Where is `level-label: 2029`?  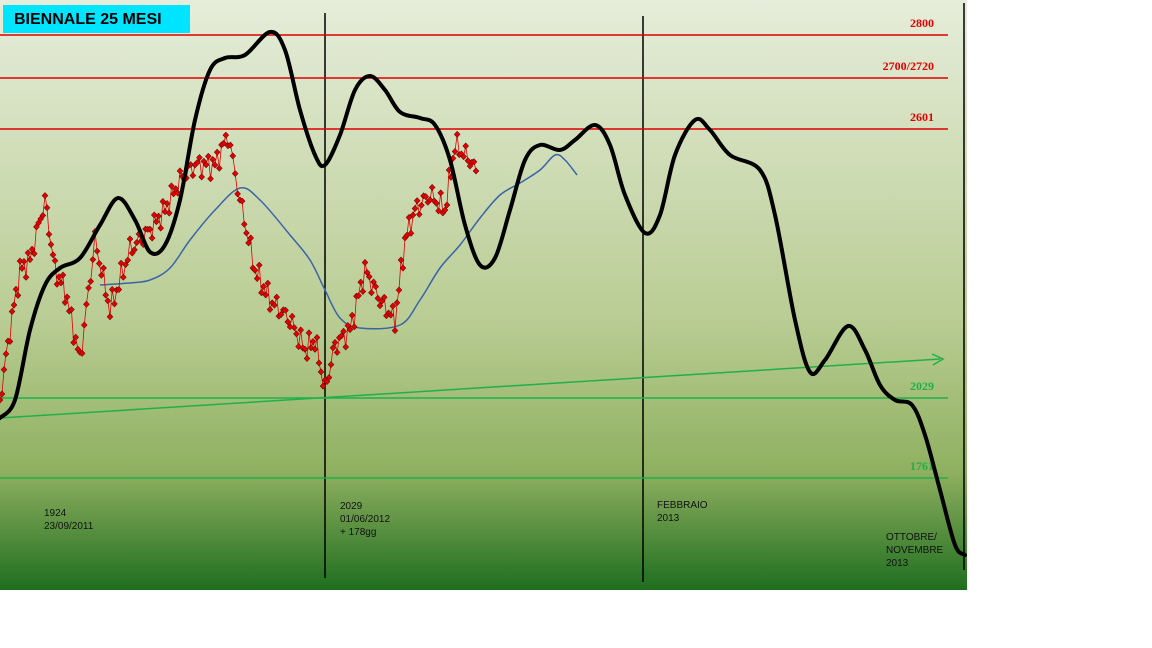
level-label: 2029 is located at coordinates (922, 386).